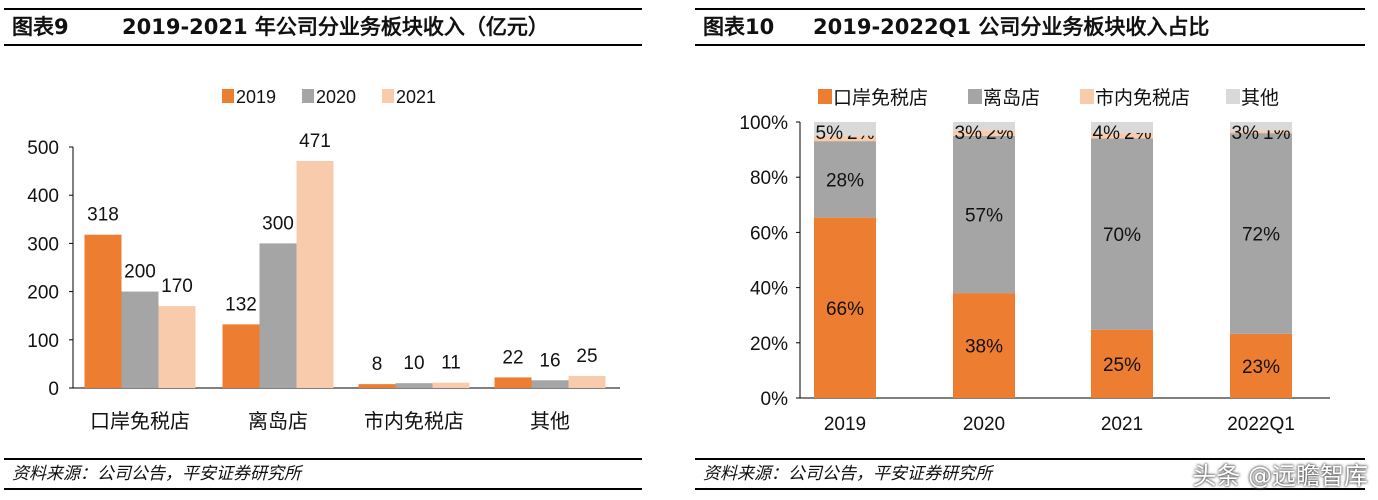 The width and height of the screenshot is (1378, 500). I want to click on left-chart-title: 图表9 2019-2021 年公司分业务板块收入（亿元）, so click(323, 27).